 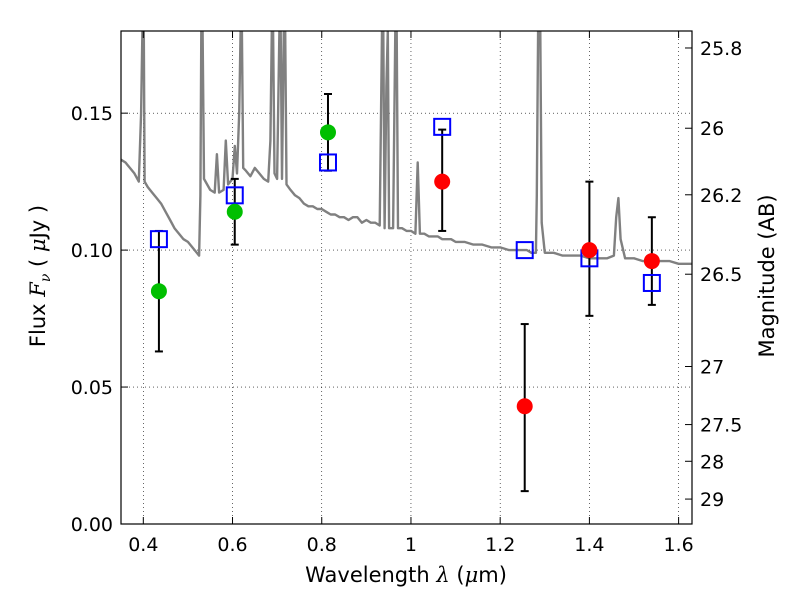 I want to click on y2-tick-label: 26.5, so click(x=721, y=275).